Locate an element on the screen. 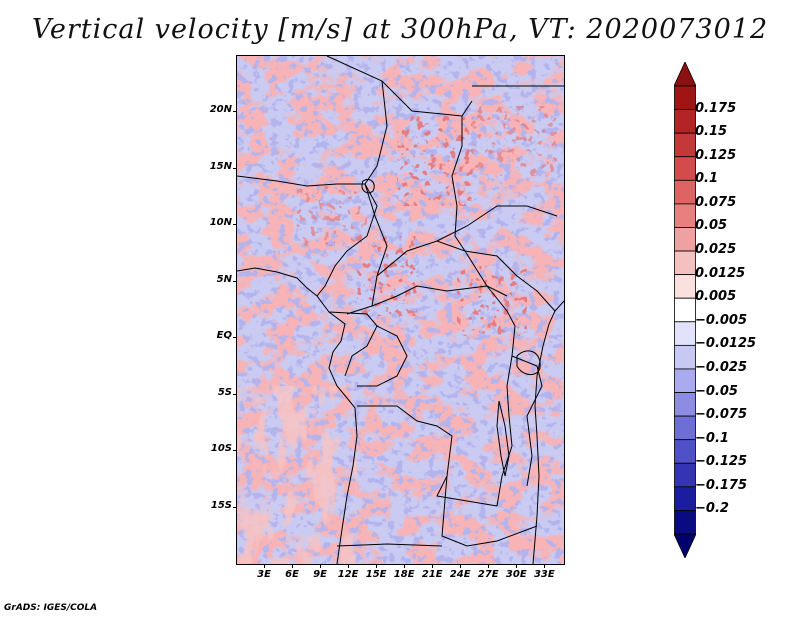  colorbar-label: 0.05 is located at coordinates (711, 226).